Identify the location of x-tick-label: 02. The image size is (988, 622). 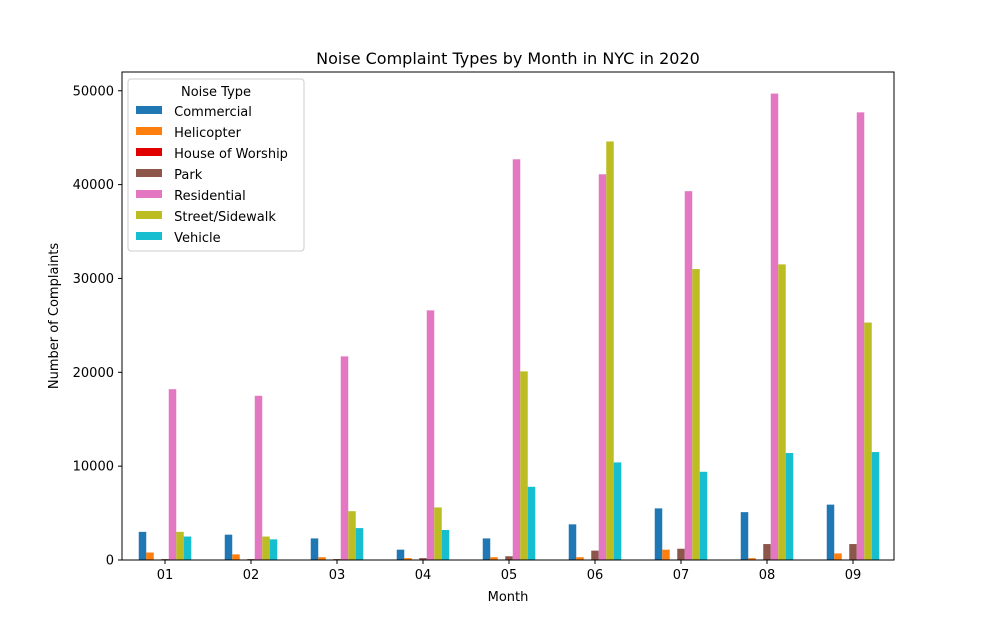
(251, 575).